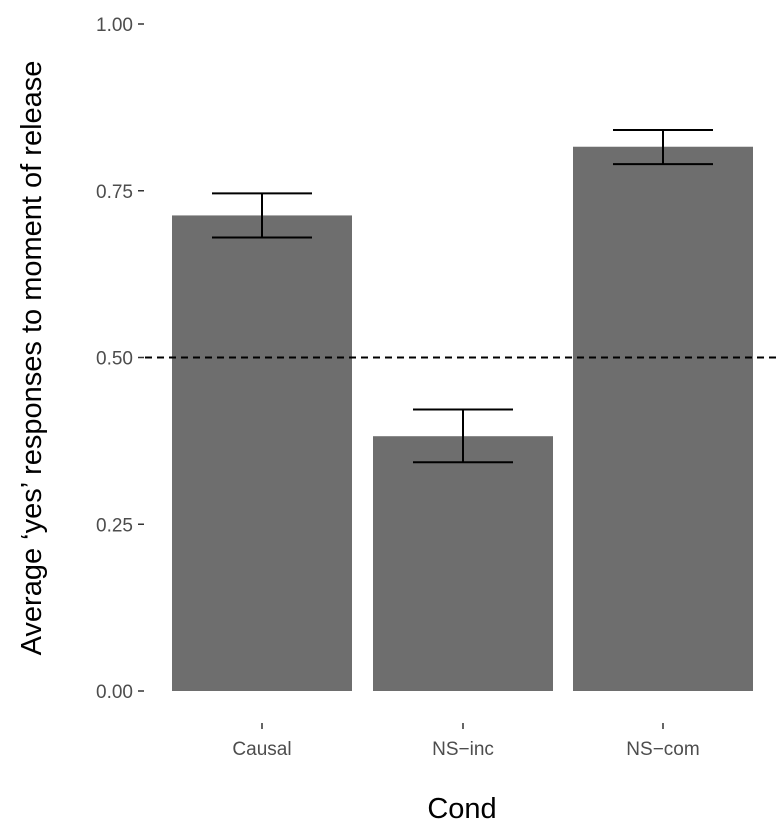 Image resolution: width=776 pixels, height=827 pixels. Describe the element at coordinates (114, 25) in the screenshot. I see `y-tick-label: 1.00` at that location.